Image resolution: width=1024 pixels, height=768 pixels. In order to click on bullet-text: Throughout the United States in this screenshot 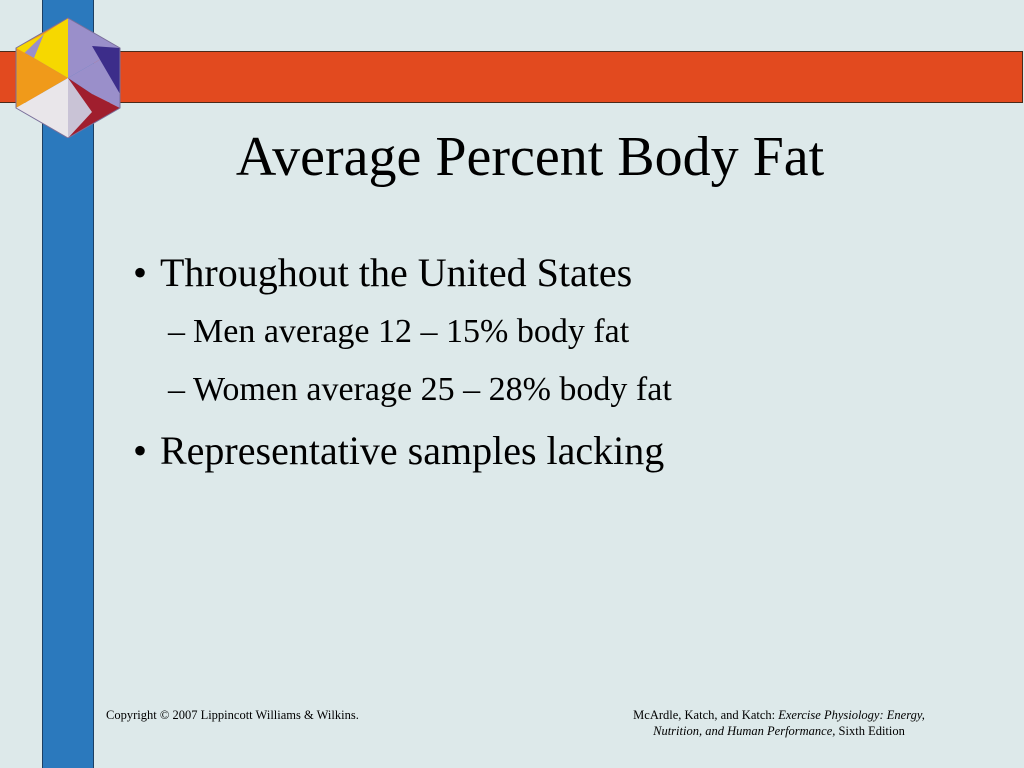, I will do `click(396, 272)`.